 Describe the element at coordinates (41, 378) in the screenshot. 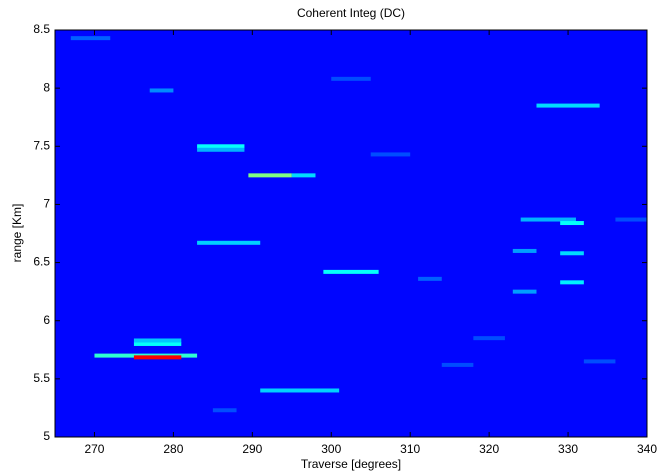

I see `y-tick-label: 5.5` at that location.